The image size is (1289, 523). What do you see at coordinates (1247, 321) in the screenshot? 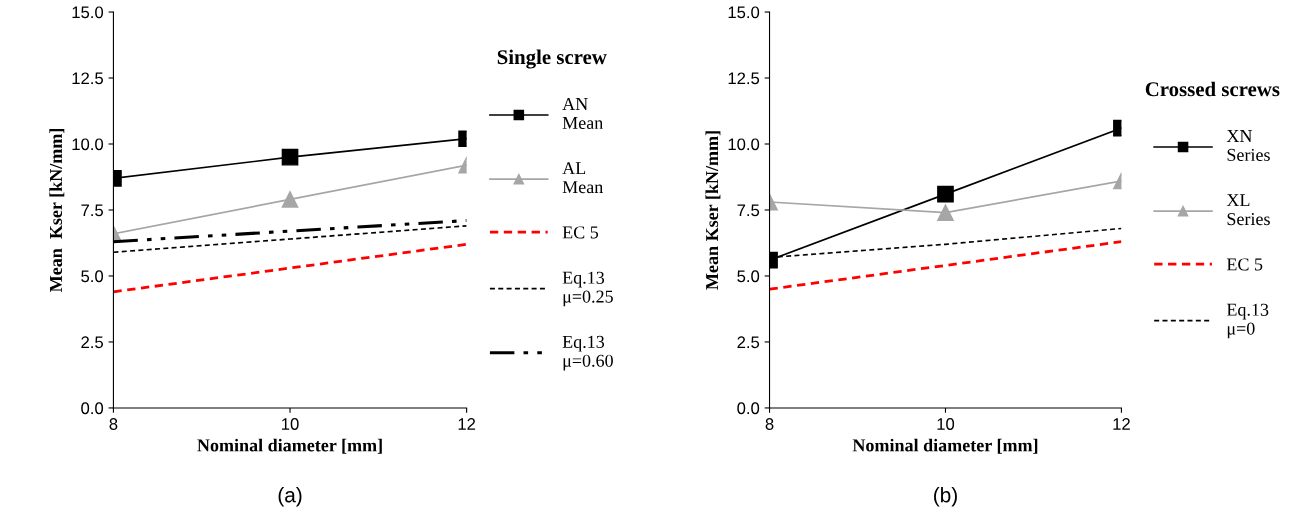
I see `legend-label: Eq.13 μ=0` at bounding box center [1247, 321].